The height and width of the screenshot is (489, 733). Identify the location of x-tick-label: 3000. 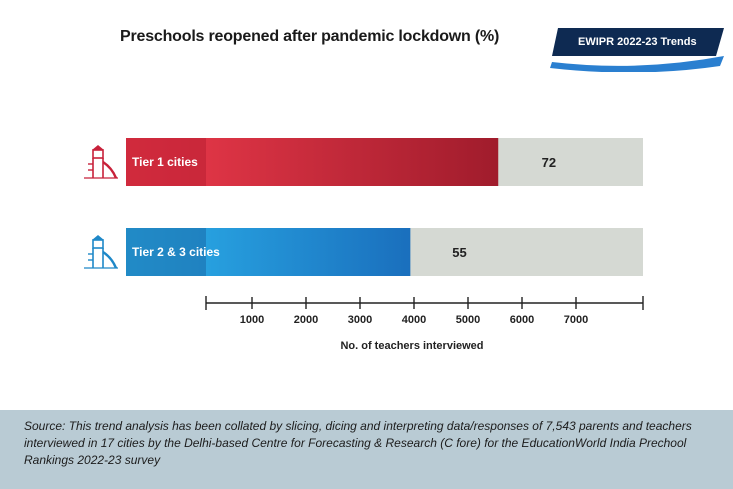
(360, 320).